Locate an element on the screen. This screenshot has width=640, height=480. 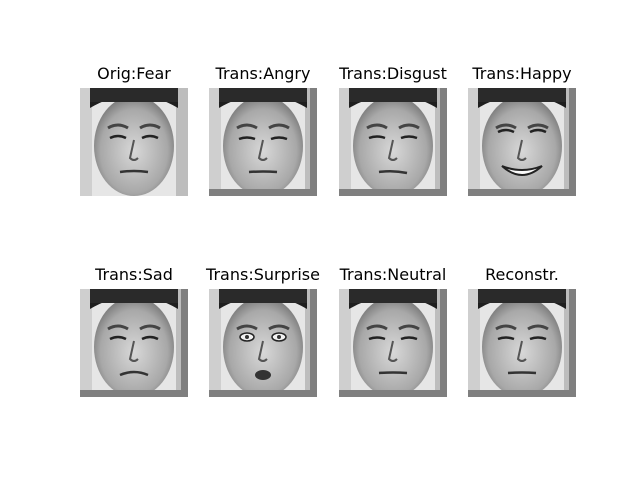
panel-title: Trans:Surprise is located at coordinates (263, 274).